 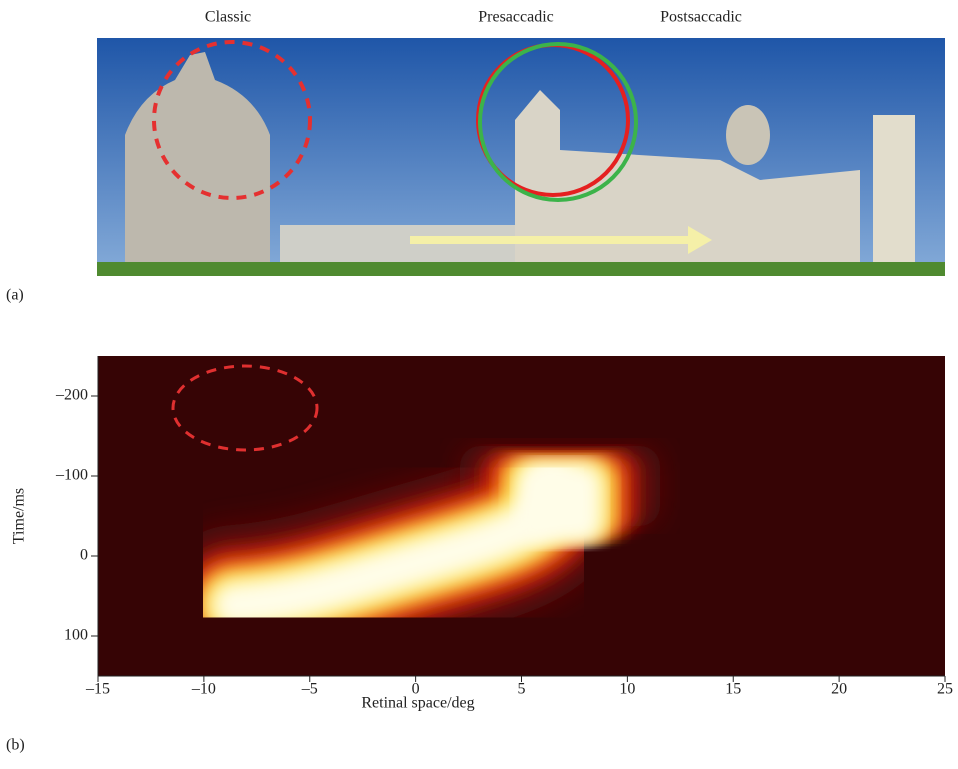 What do you see at coordinates (203, 689) in the screenshot?
I see `x-tick-label: –10` at bounding box center [203, 689].